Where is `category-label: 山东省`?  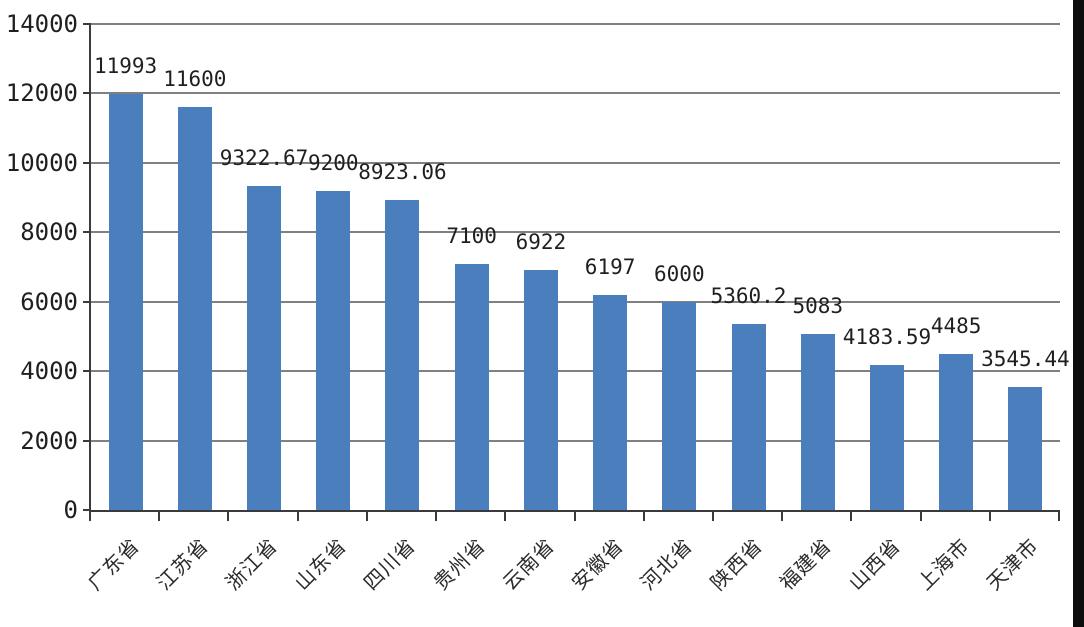 category-label: 山东省 is located at coordinates (320, 564).